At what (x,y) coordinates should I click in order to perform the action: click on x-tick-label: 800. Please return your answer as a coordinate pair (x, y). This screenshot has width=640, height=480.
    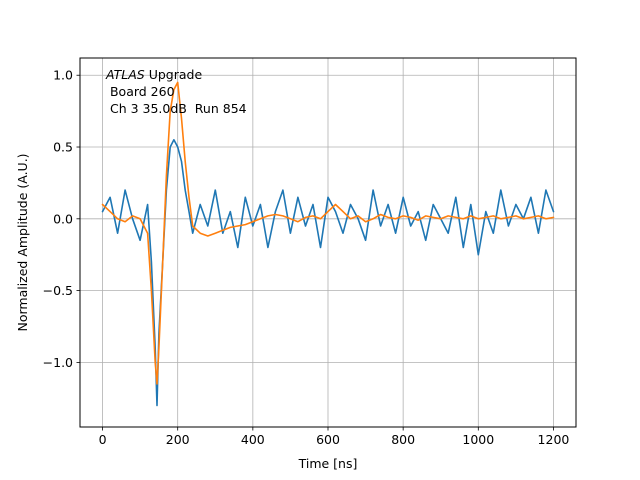
    Looking at the image, I should click on (403, 439).